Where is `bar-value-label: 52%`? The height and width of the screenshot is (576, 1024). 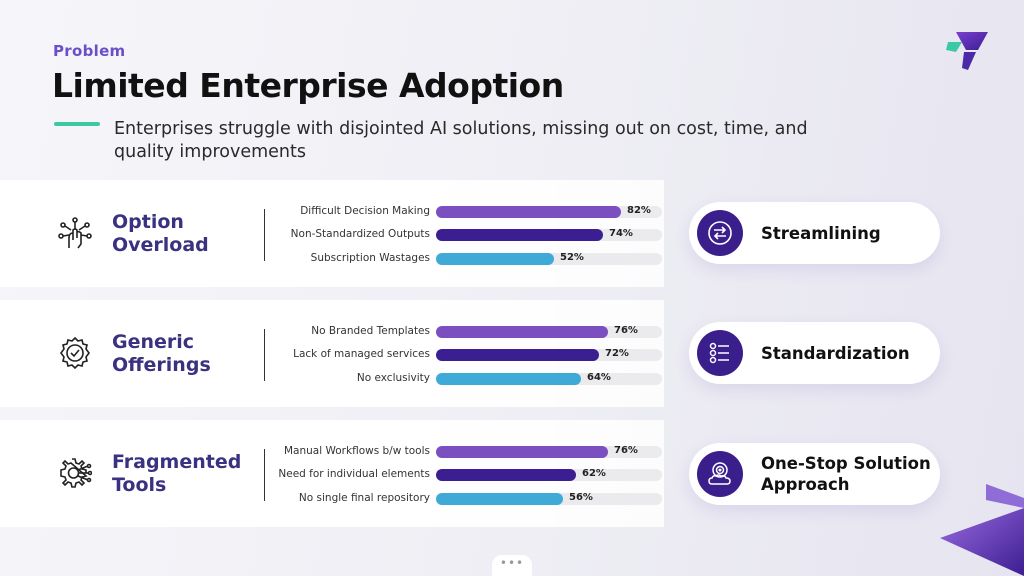
bar-value-label: 52% is located at coordinates (572, 257).